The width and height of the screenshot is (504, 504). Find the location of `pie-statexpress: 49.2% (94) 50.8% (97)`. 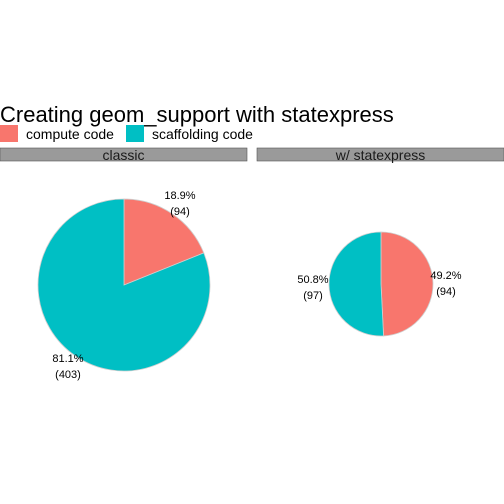

pie-statexpress: 49.2% (94) 50.8% (97) is located at coordinates (379, 284).